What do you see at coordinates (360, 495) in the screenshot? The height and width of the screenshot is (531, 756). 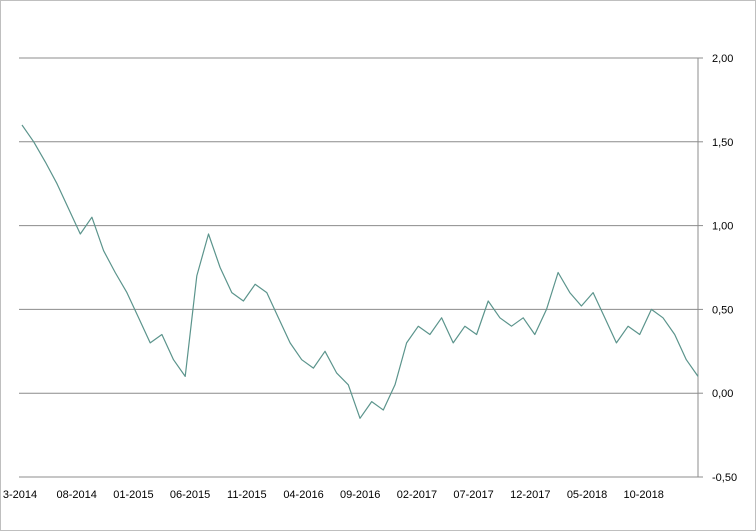 I see `x-tick-label: 09-2016` at bounding box center [360, 495].